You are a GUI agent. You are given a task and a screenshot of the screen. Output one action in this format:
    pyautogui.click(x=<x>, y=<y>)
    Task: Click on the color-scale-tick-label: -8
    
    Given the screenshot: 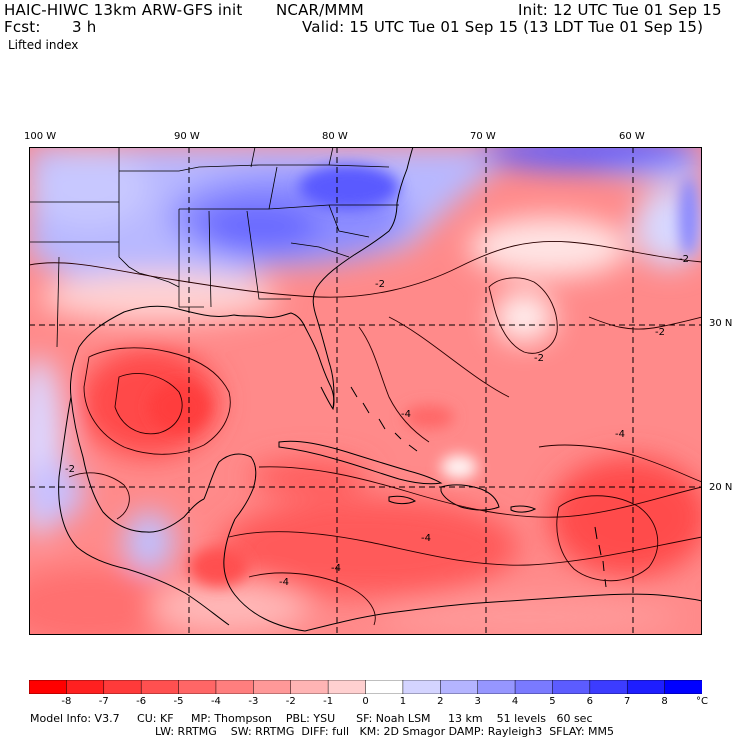 What is the action you would take?
    pyautogui.click(x=66, y=701)
    